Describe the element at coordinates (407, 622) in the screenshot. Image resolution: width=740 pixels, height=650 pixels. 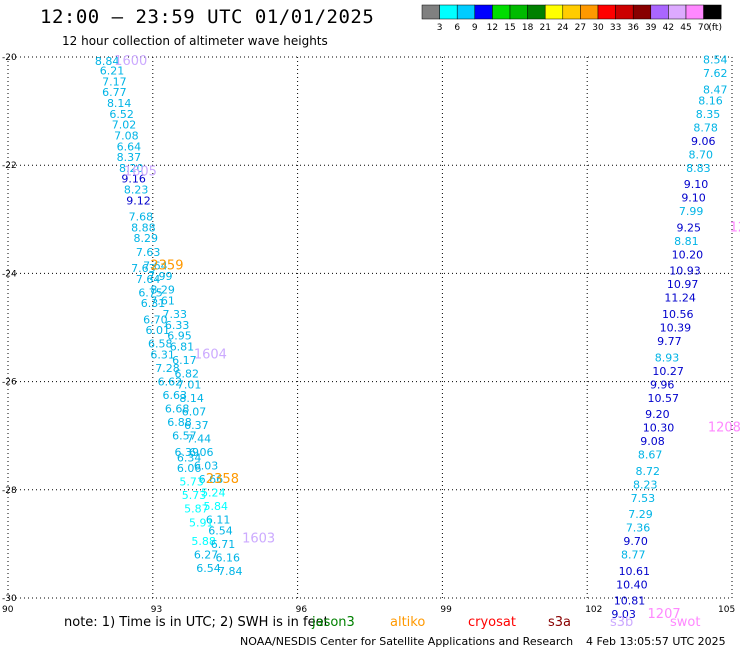
I see `satellite-legend-altiko: altiko` at that location.